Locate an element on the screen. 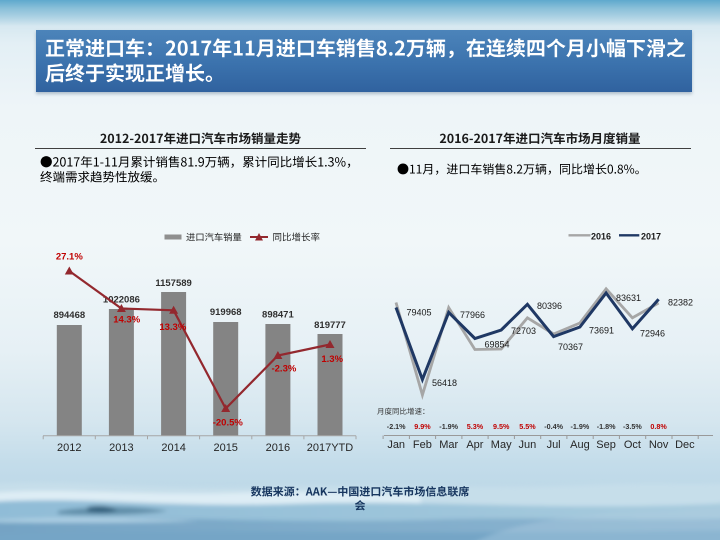  svg-text: 5.5% is located at coordinates (527, 426).